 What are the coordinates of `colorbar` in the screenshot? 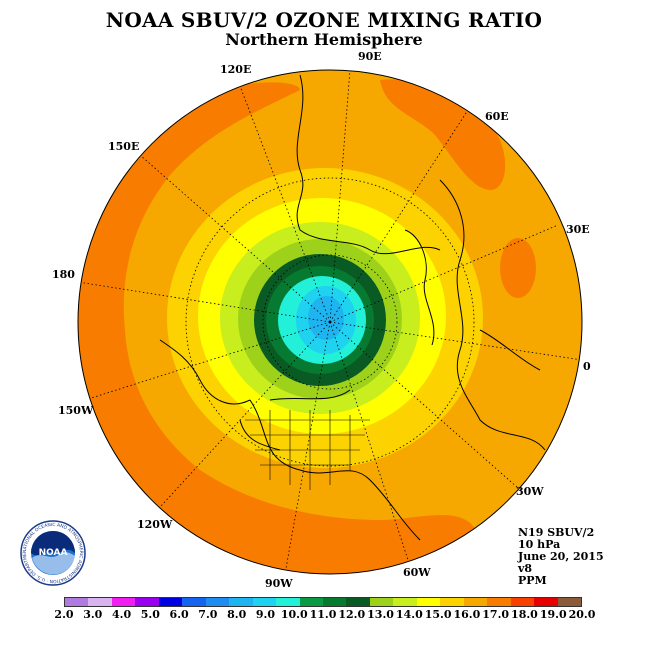 It's located at (323, 602).